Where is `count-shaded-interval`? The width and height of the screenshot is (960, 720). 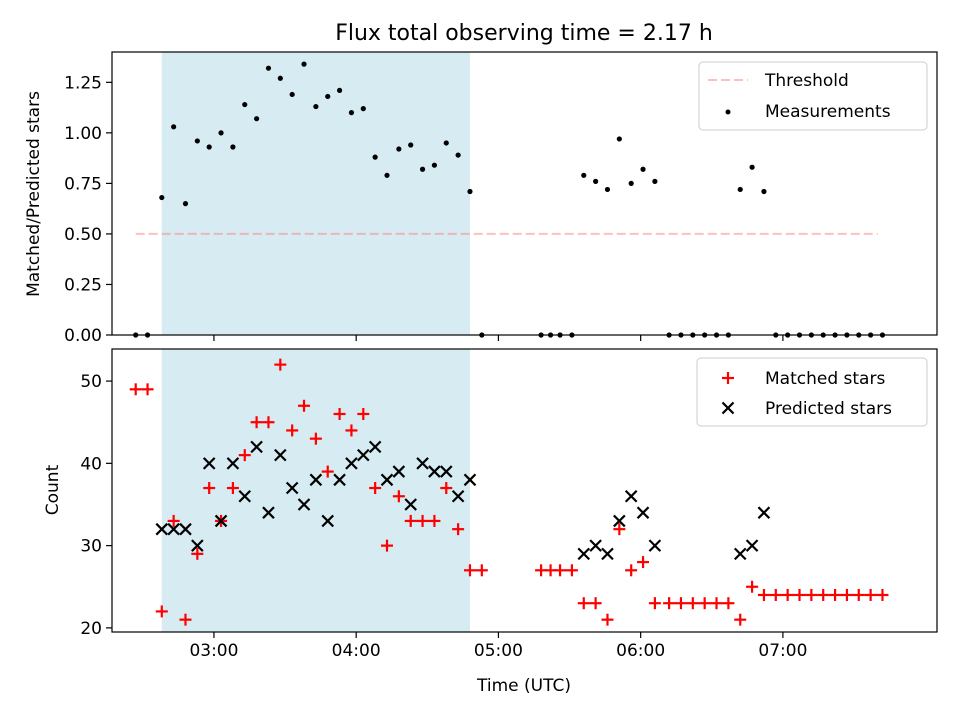 count-shaded-interval is located at coordinates (315, 490).